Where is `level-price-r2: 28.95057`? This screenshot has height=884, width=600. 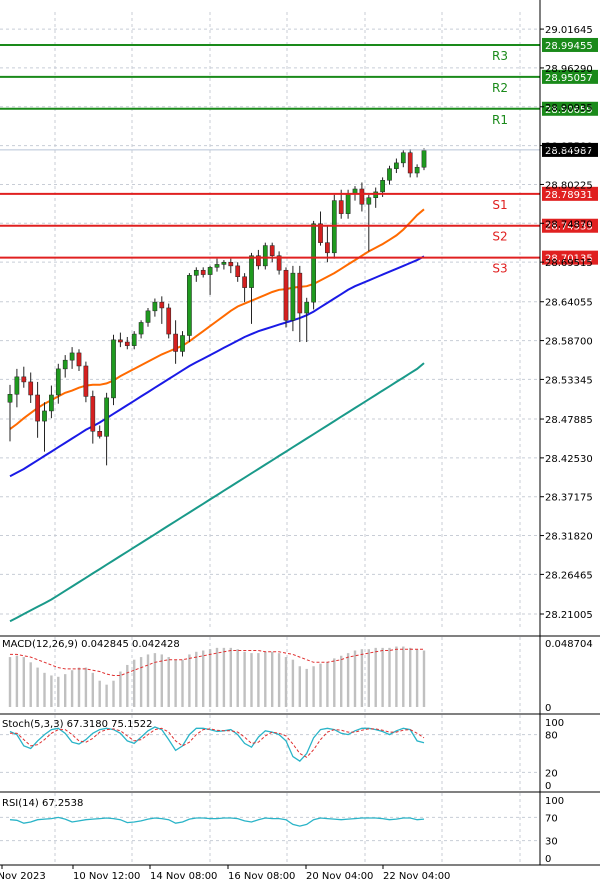
level-price-r2: 28.95057 is located at coordinates (569, 78).